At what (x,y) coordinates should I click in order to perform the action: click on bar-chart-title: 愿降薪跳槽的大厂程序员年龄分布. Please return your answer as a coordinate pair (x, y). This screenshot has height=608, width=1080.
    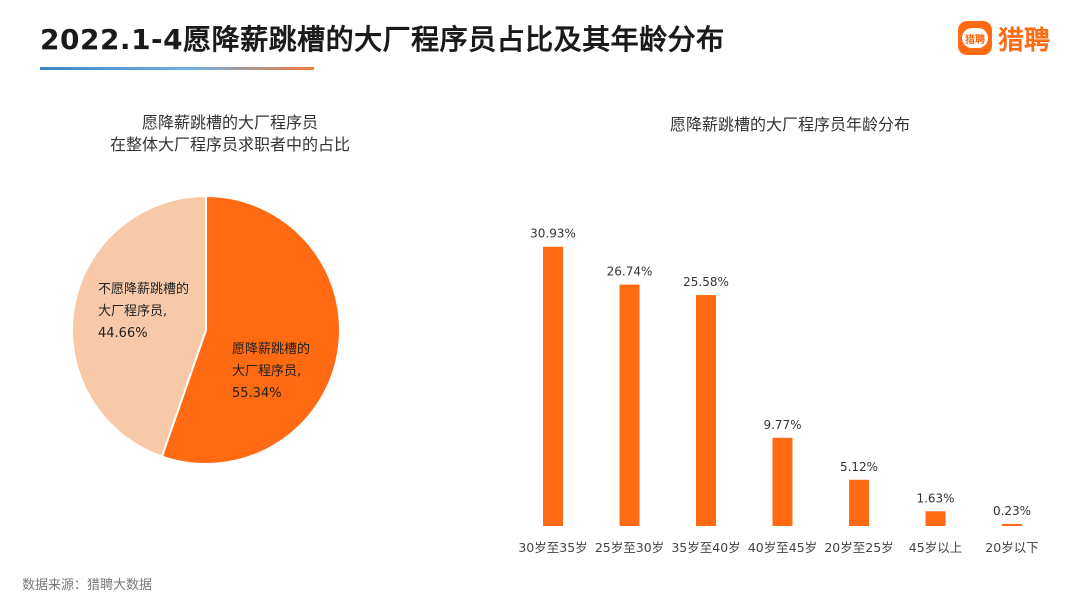
    Looking at the image, I should click on (789, 124).